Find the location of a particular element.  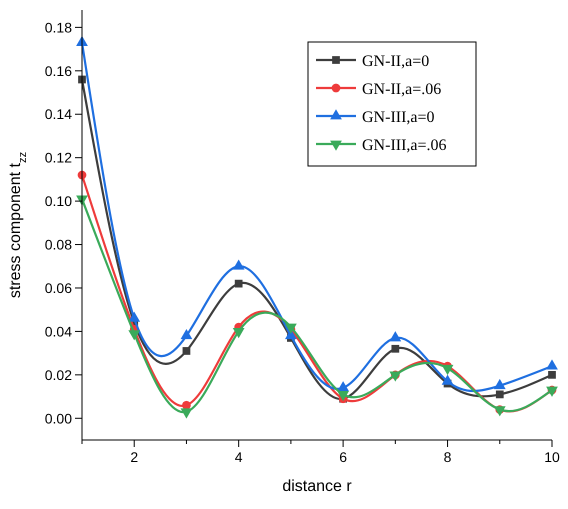

y-tick-label: 0.02 is located at coordinates (58, 374).